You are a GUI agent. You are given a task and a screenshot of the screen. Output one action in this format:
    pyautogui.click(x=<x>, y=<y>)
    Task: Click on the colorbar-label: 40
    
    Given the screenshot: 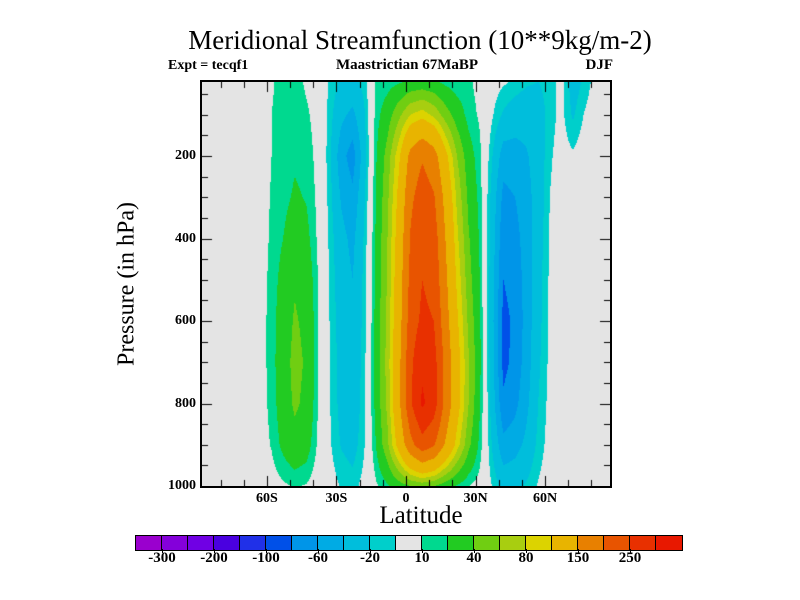 What is the action you would take?
    pyautogui.click(x=474, y=558)
    